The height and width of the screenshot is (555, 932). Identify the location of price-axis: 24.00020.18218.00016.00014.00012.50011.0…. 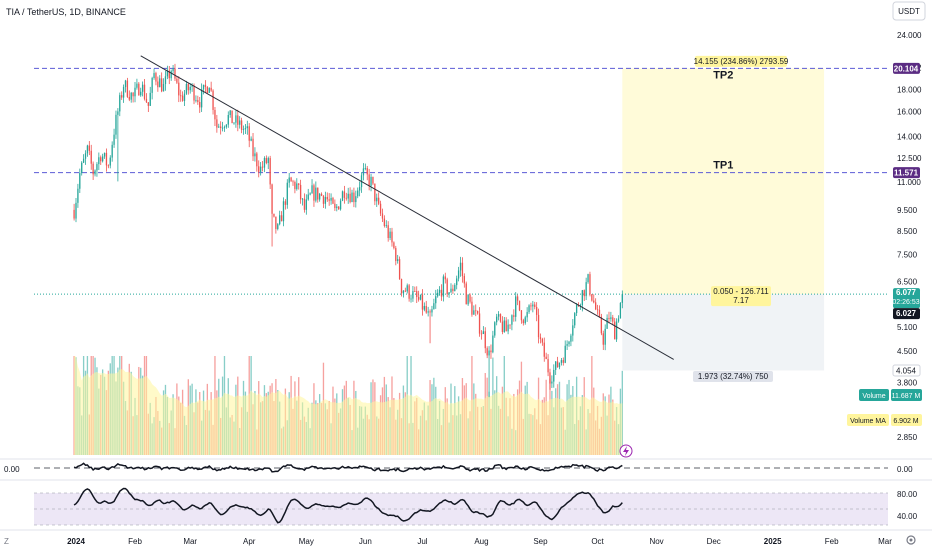
(909, 236).